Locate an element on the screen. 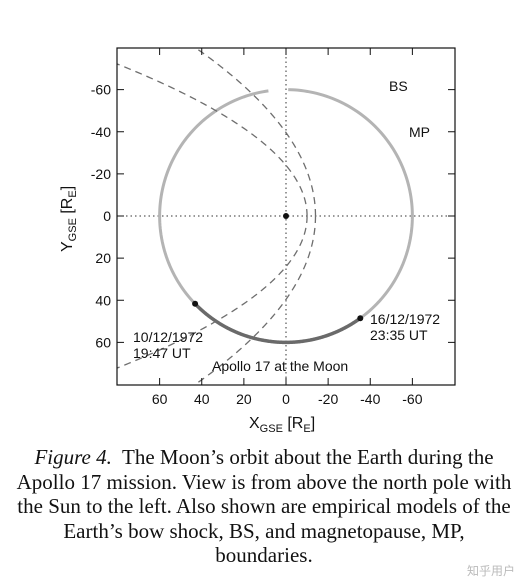 Image resolution: width=523 pixels, height=585 pixels. x-tick-label: 20 is located at coordinates (244, 399).